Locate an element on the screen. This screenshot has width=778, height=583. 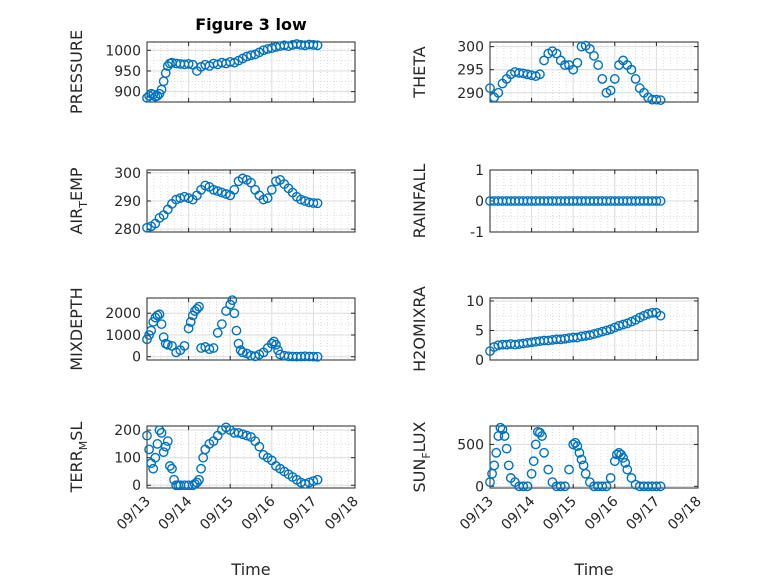
y-tick-label: 5 is located at coordinates (479, 331).